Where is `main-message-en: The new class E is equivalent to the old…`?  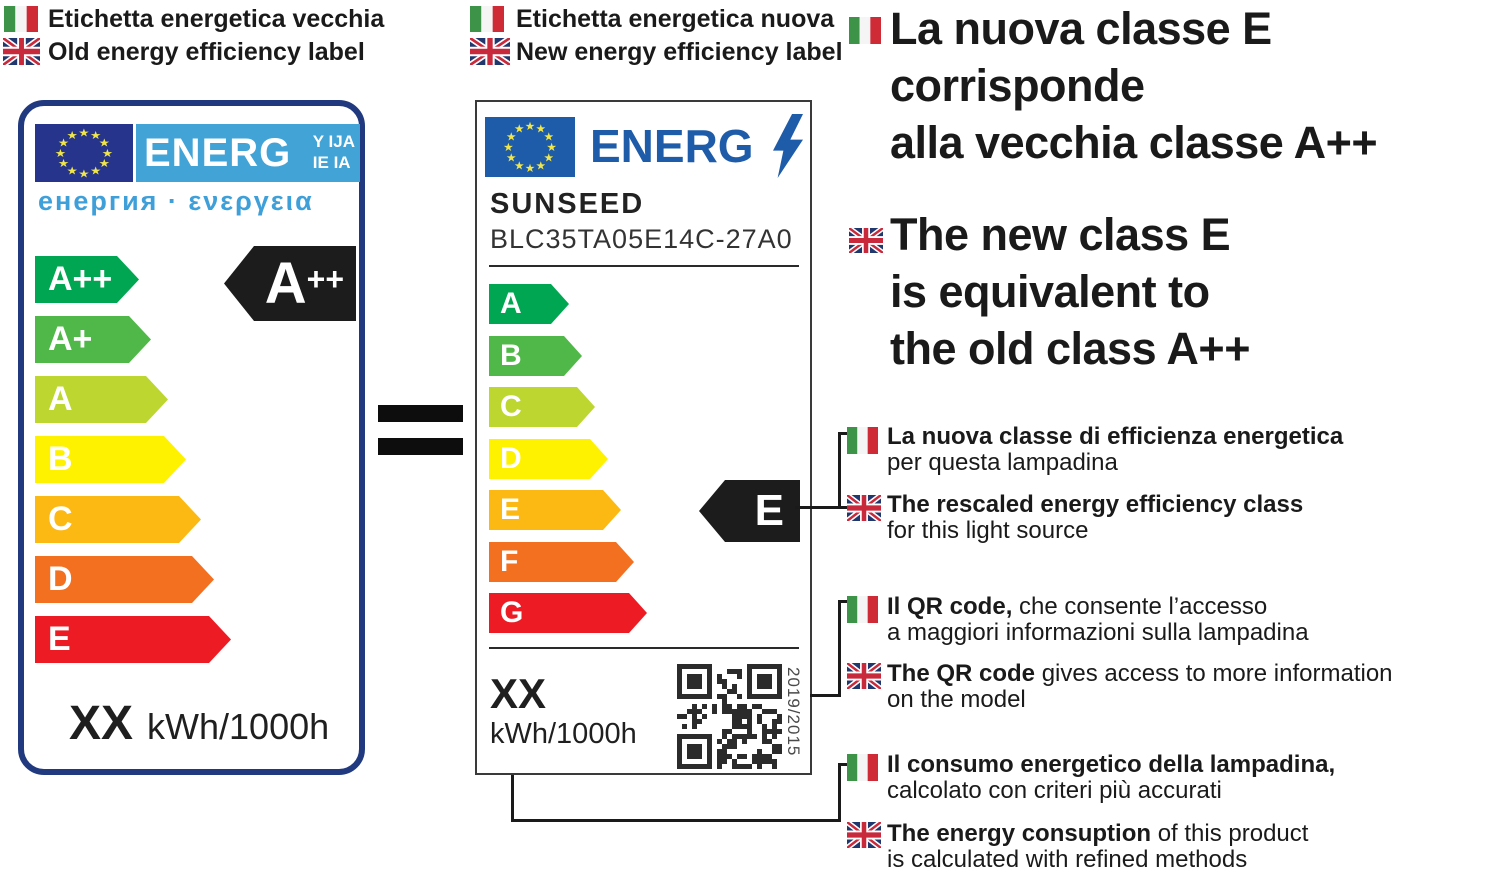
main-message-en: The new class E is equivalent to the old… is located at coordinates (1070, 291).